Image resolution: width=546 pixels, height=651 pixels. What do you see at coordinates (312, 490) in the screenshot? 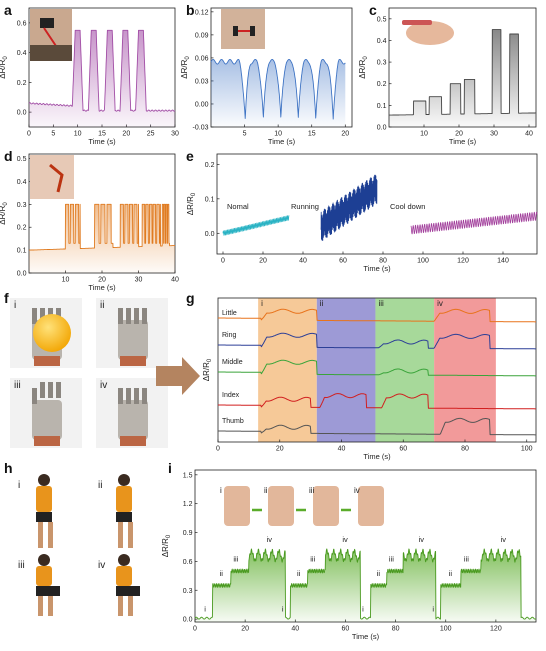
I see `knee-label-2: iii` at bounding box center [312, 490].